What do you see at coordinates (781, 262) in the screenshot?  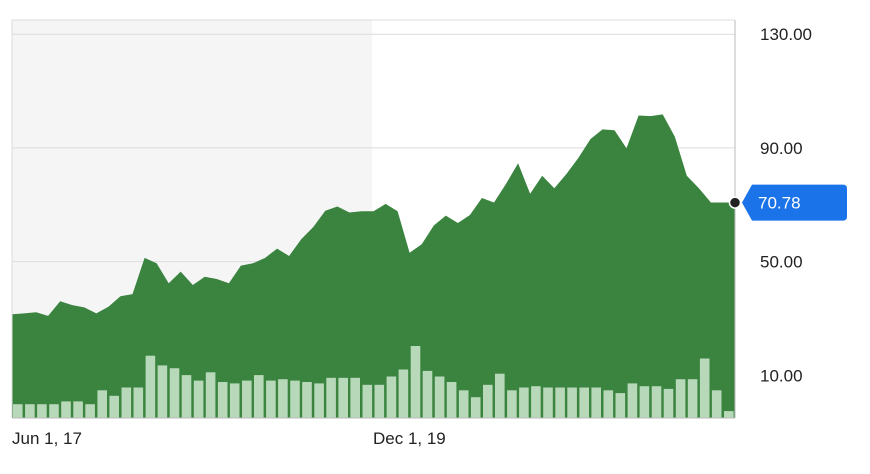 I see `y-tick-label-2: 50.00` at bounding box center [781, 262].